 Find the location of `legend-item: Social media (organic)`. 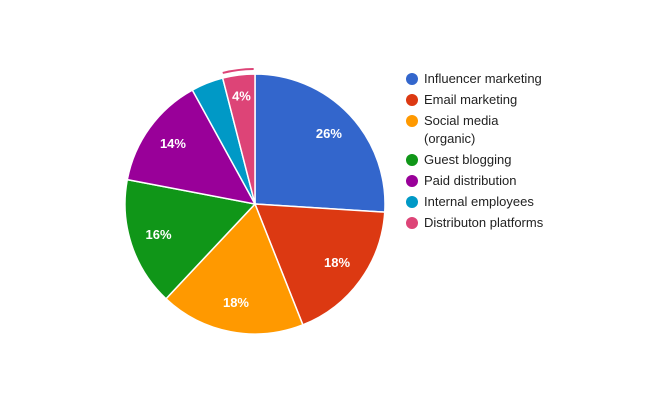

legend-item: Social media (organic) is located at coordinates (464, 130).